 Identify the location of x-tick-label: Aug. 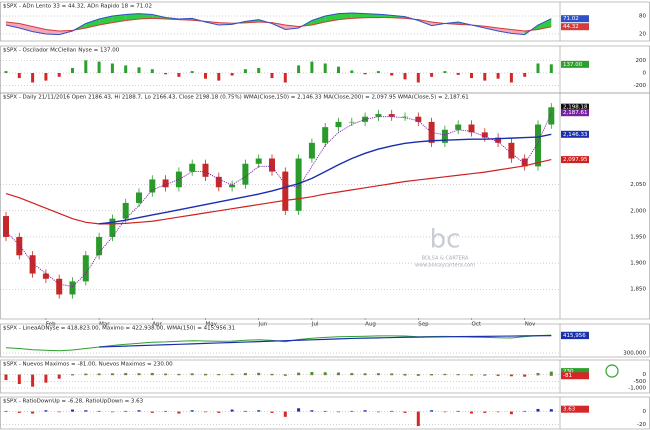
(370, 325).